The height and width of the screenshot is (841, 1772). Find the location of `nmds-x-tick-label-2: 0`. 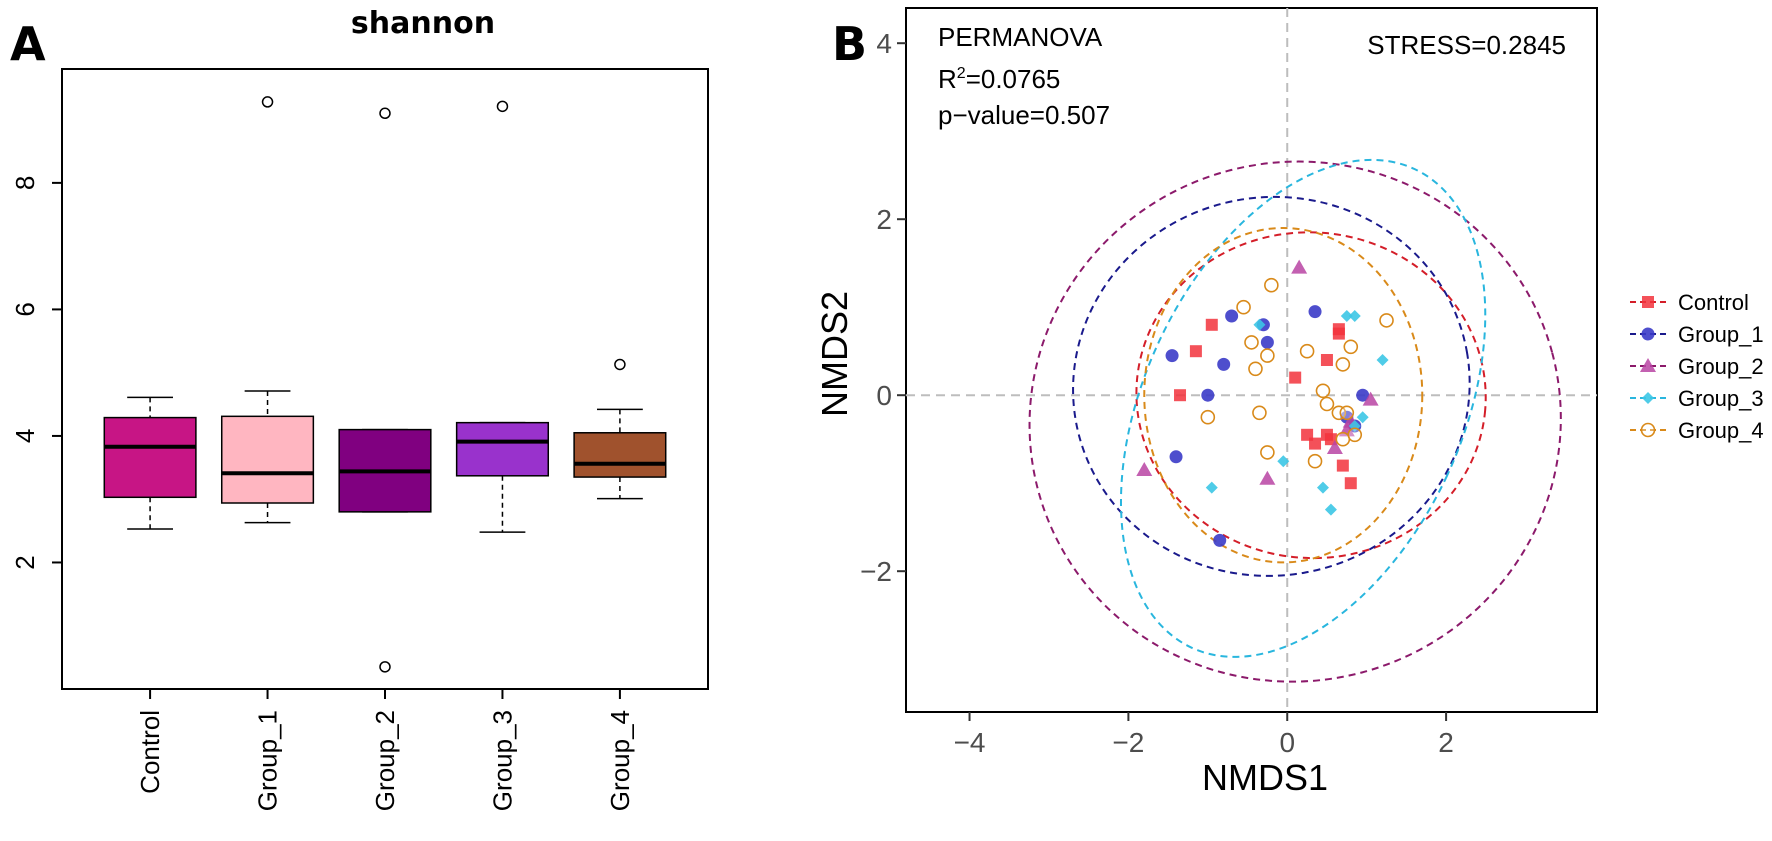

nmds-x-tick-label-2: 0 is located at coordinates (1287, 742).